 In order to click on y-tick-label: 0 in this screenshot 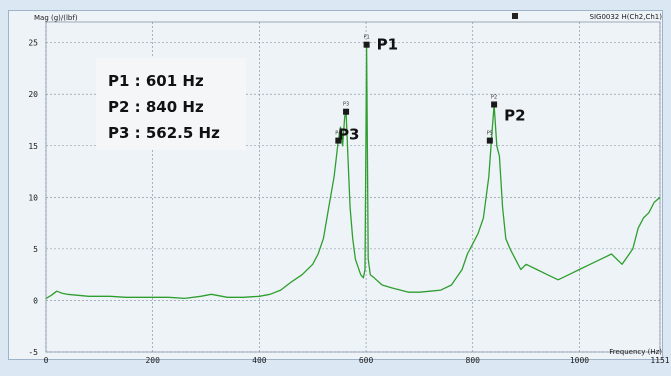, I will do `click(35, 300)`.